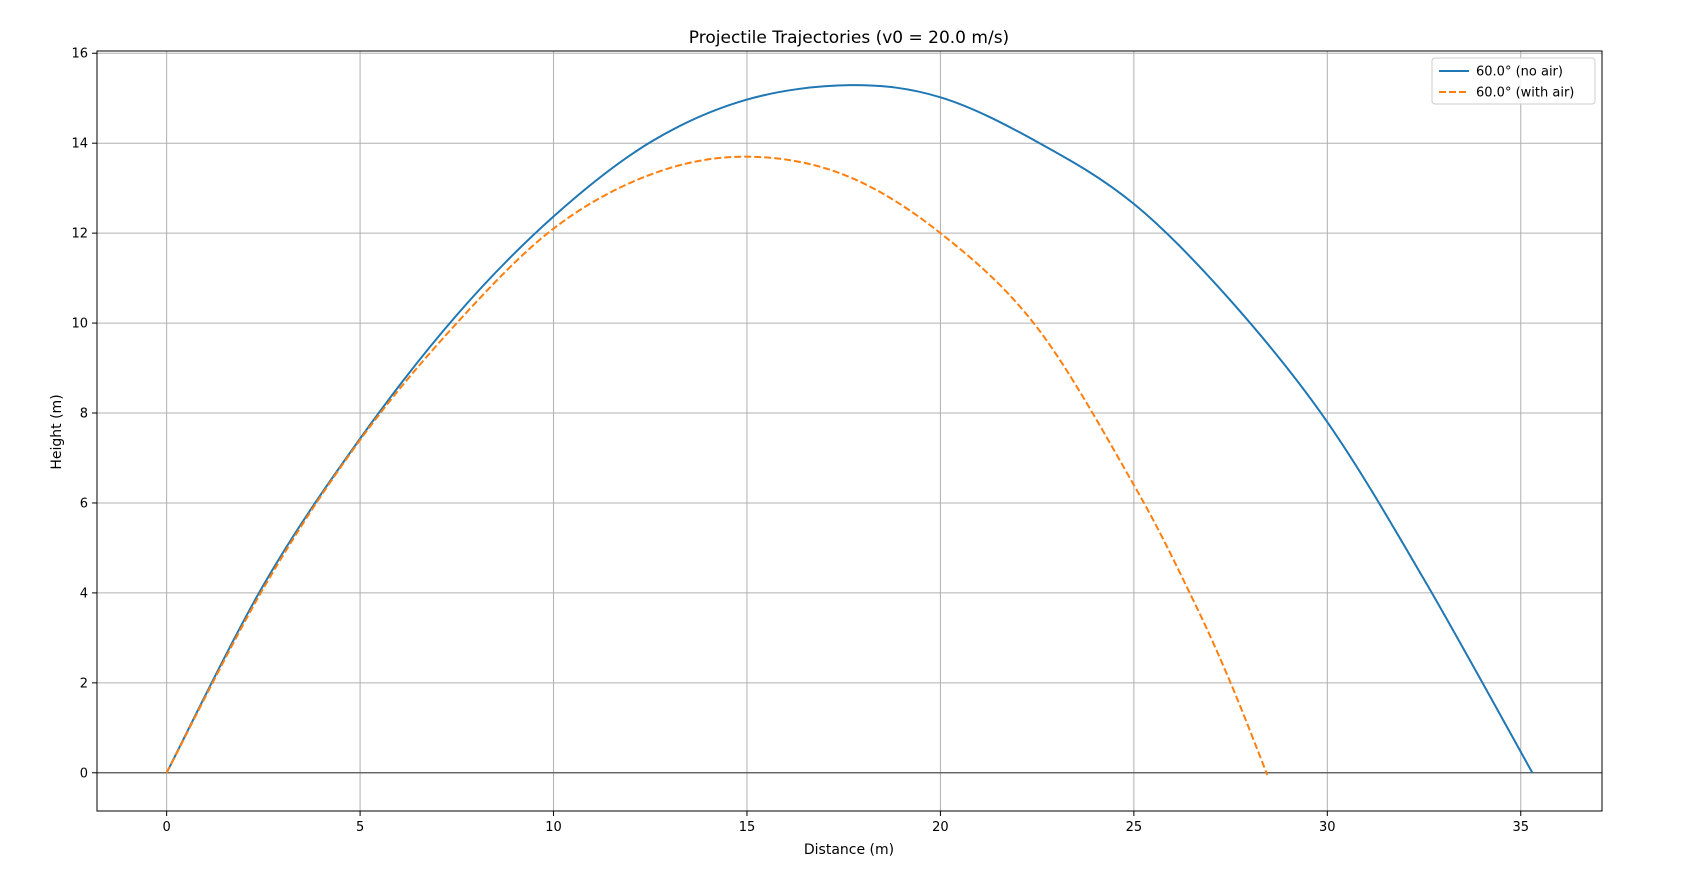 This screenshot has width=1686, height=877. What do you see at coordinates (57, 431) in the screenshot?
I see `y-axis-label: Height (m)` at bounding box center [57, 431].